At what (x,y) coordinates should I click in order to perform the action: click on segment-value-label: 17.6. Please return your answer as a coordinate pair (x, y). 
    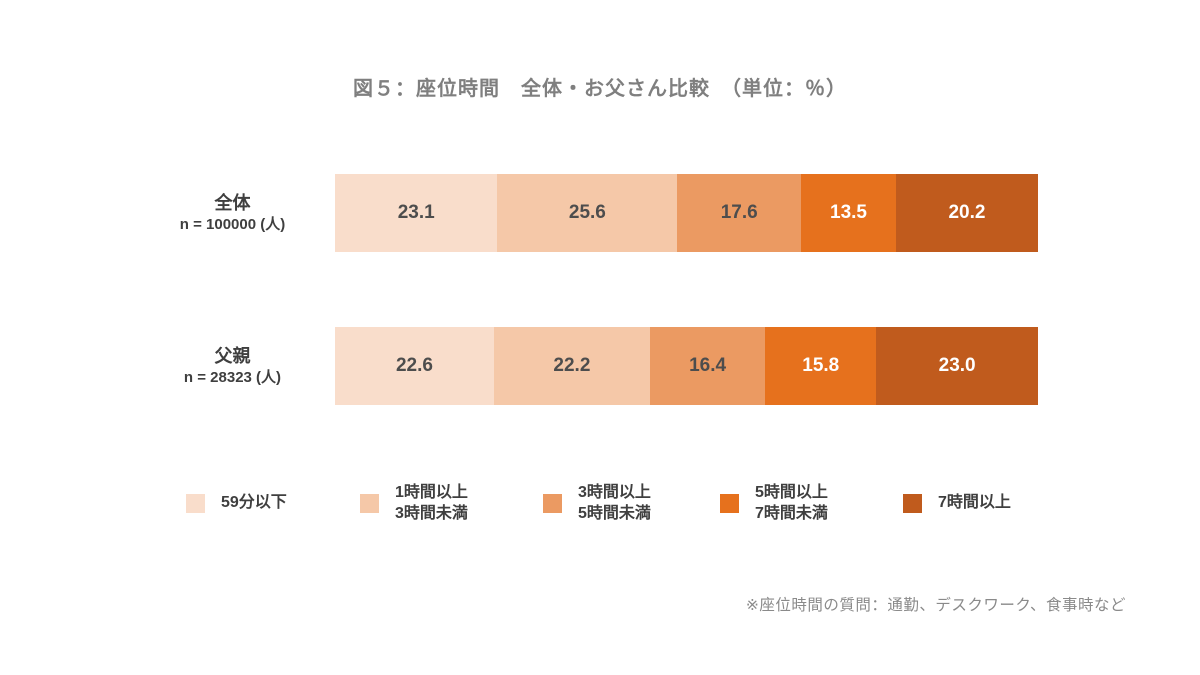
    Looking at the image, I should click on (739, 212).